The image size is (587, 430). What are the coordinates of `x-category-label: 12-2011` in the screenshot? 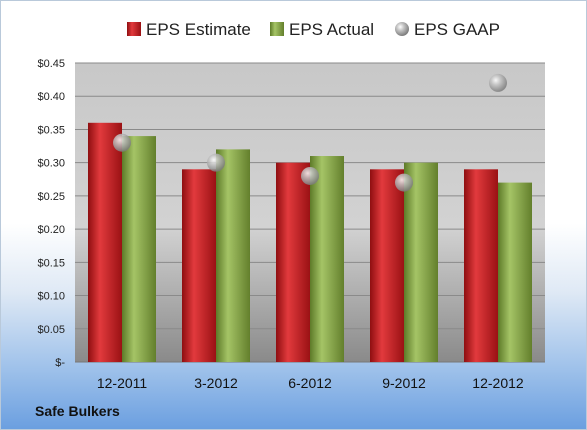 It's located at (122, 383).